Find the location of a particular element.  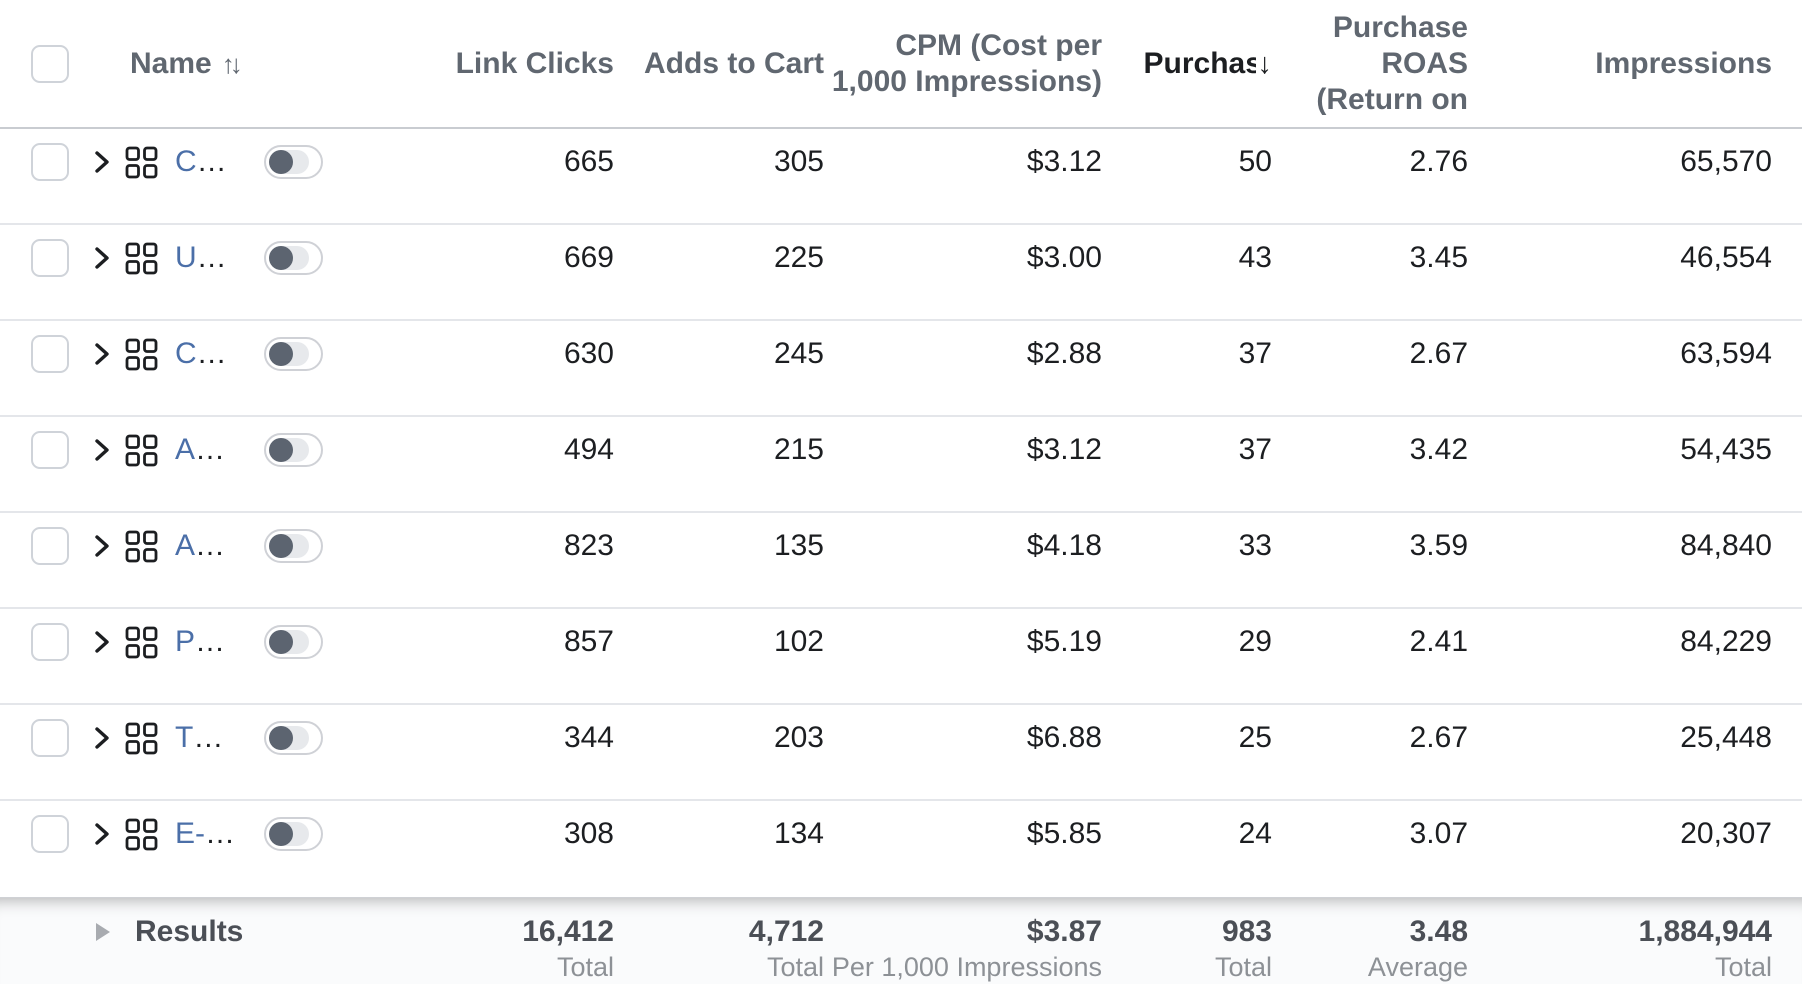

adds-to-cart-value: 225 is located at coordinates (798, 257).